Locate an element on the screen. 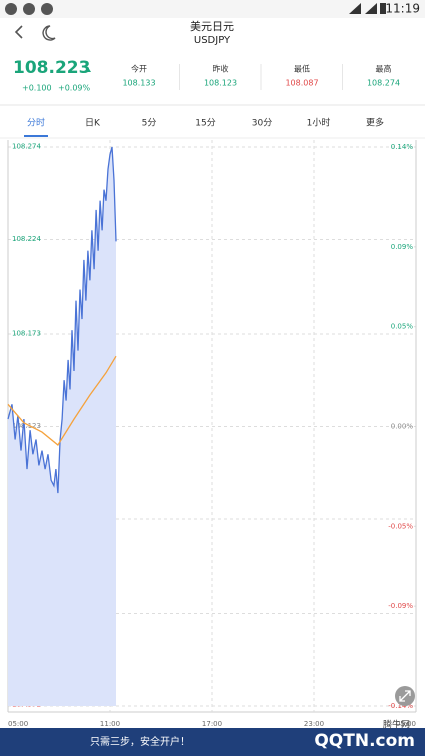 The image size is (425, 756). y2-tick-label: 0.09% is located at coordinates (402, 247).